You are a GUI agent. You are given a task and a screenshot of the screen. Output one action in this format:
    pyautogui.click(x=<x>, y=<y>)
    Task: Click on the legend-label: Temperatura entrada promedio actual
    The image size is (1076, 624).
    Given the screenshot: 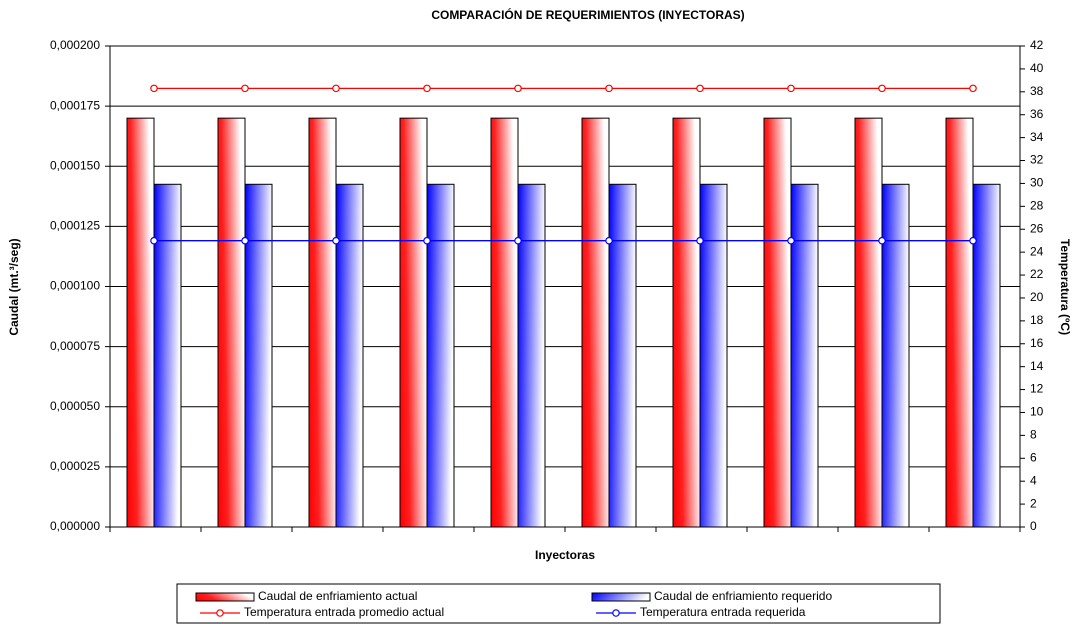 What is the action you would take?
    pyautogui.click(x=344, y=612)
    